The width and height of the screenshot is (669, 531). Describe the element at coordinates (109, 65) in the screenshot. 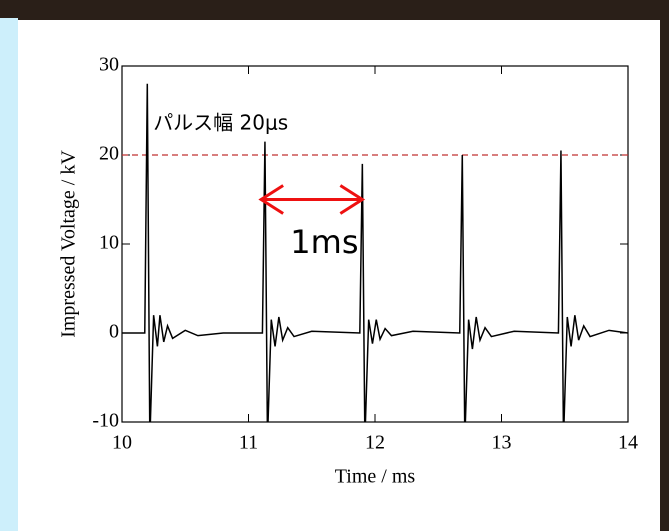

I see `y-tick-label: 30` at that location.